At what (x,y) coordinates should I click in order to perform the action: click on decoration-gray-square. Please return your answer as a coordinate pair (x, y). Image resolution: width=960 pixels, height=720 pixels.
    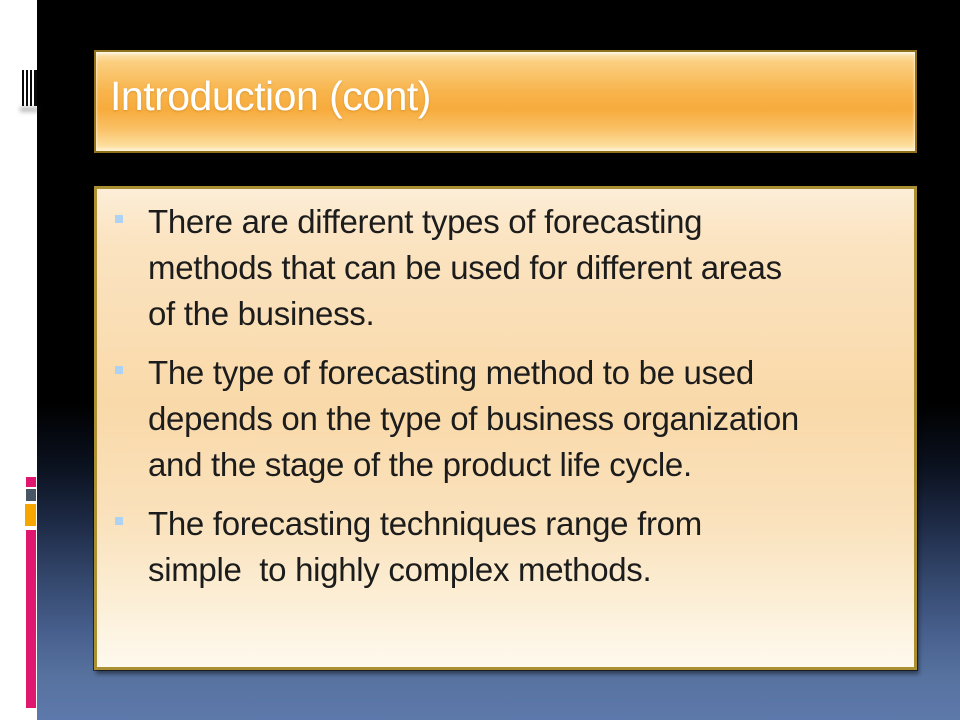
    Looking at the image, I should click on (31, 495).